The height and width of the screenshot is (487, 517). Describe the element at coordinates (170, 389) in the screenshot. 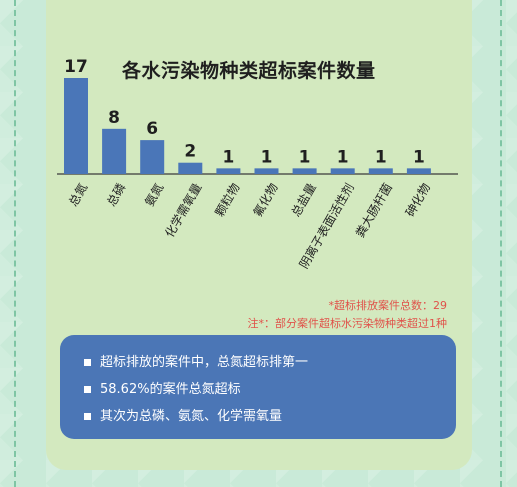

I see `summary-text: 58.62%的案件总氮超标` at that location.